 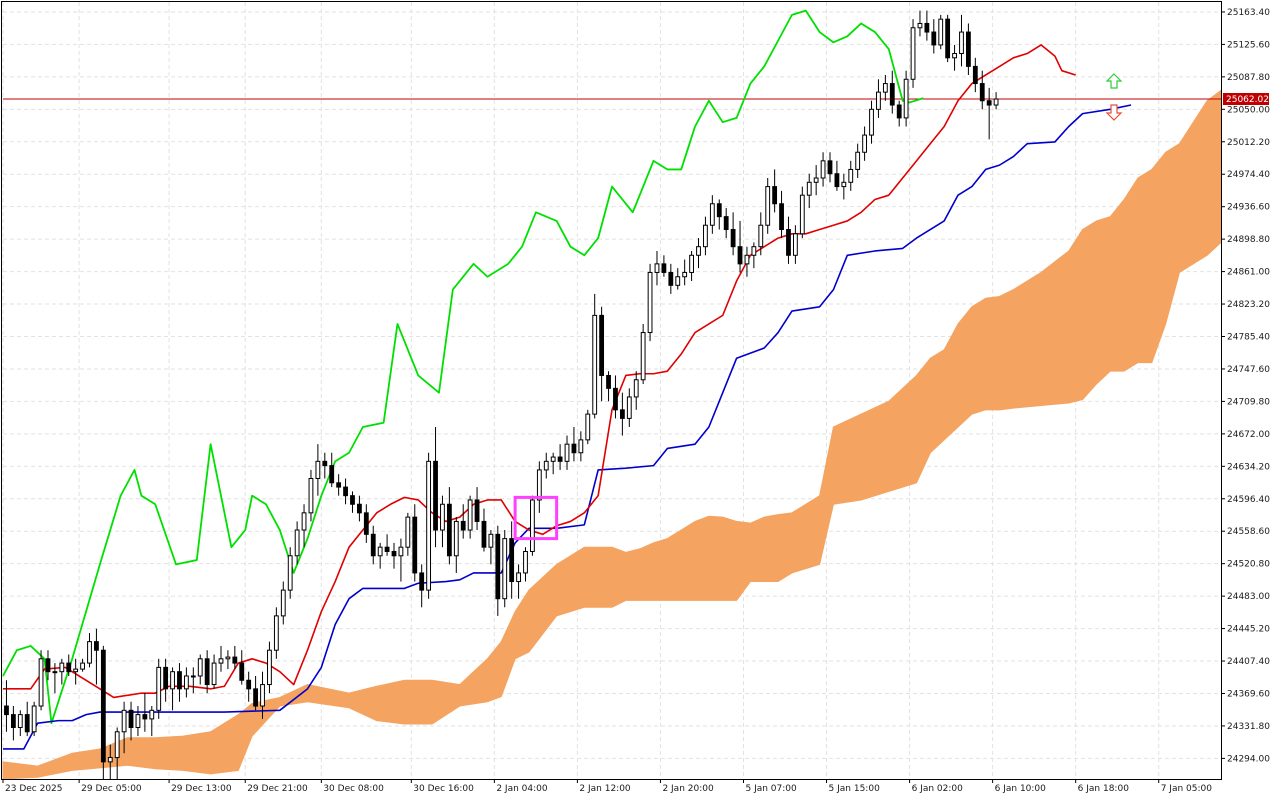 I want to click on y-tick-label: 24407.40, so click(x=1248, y=662).